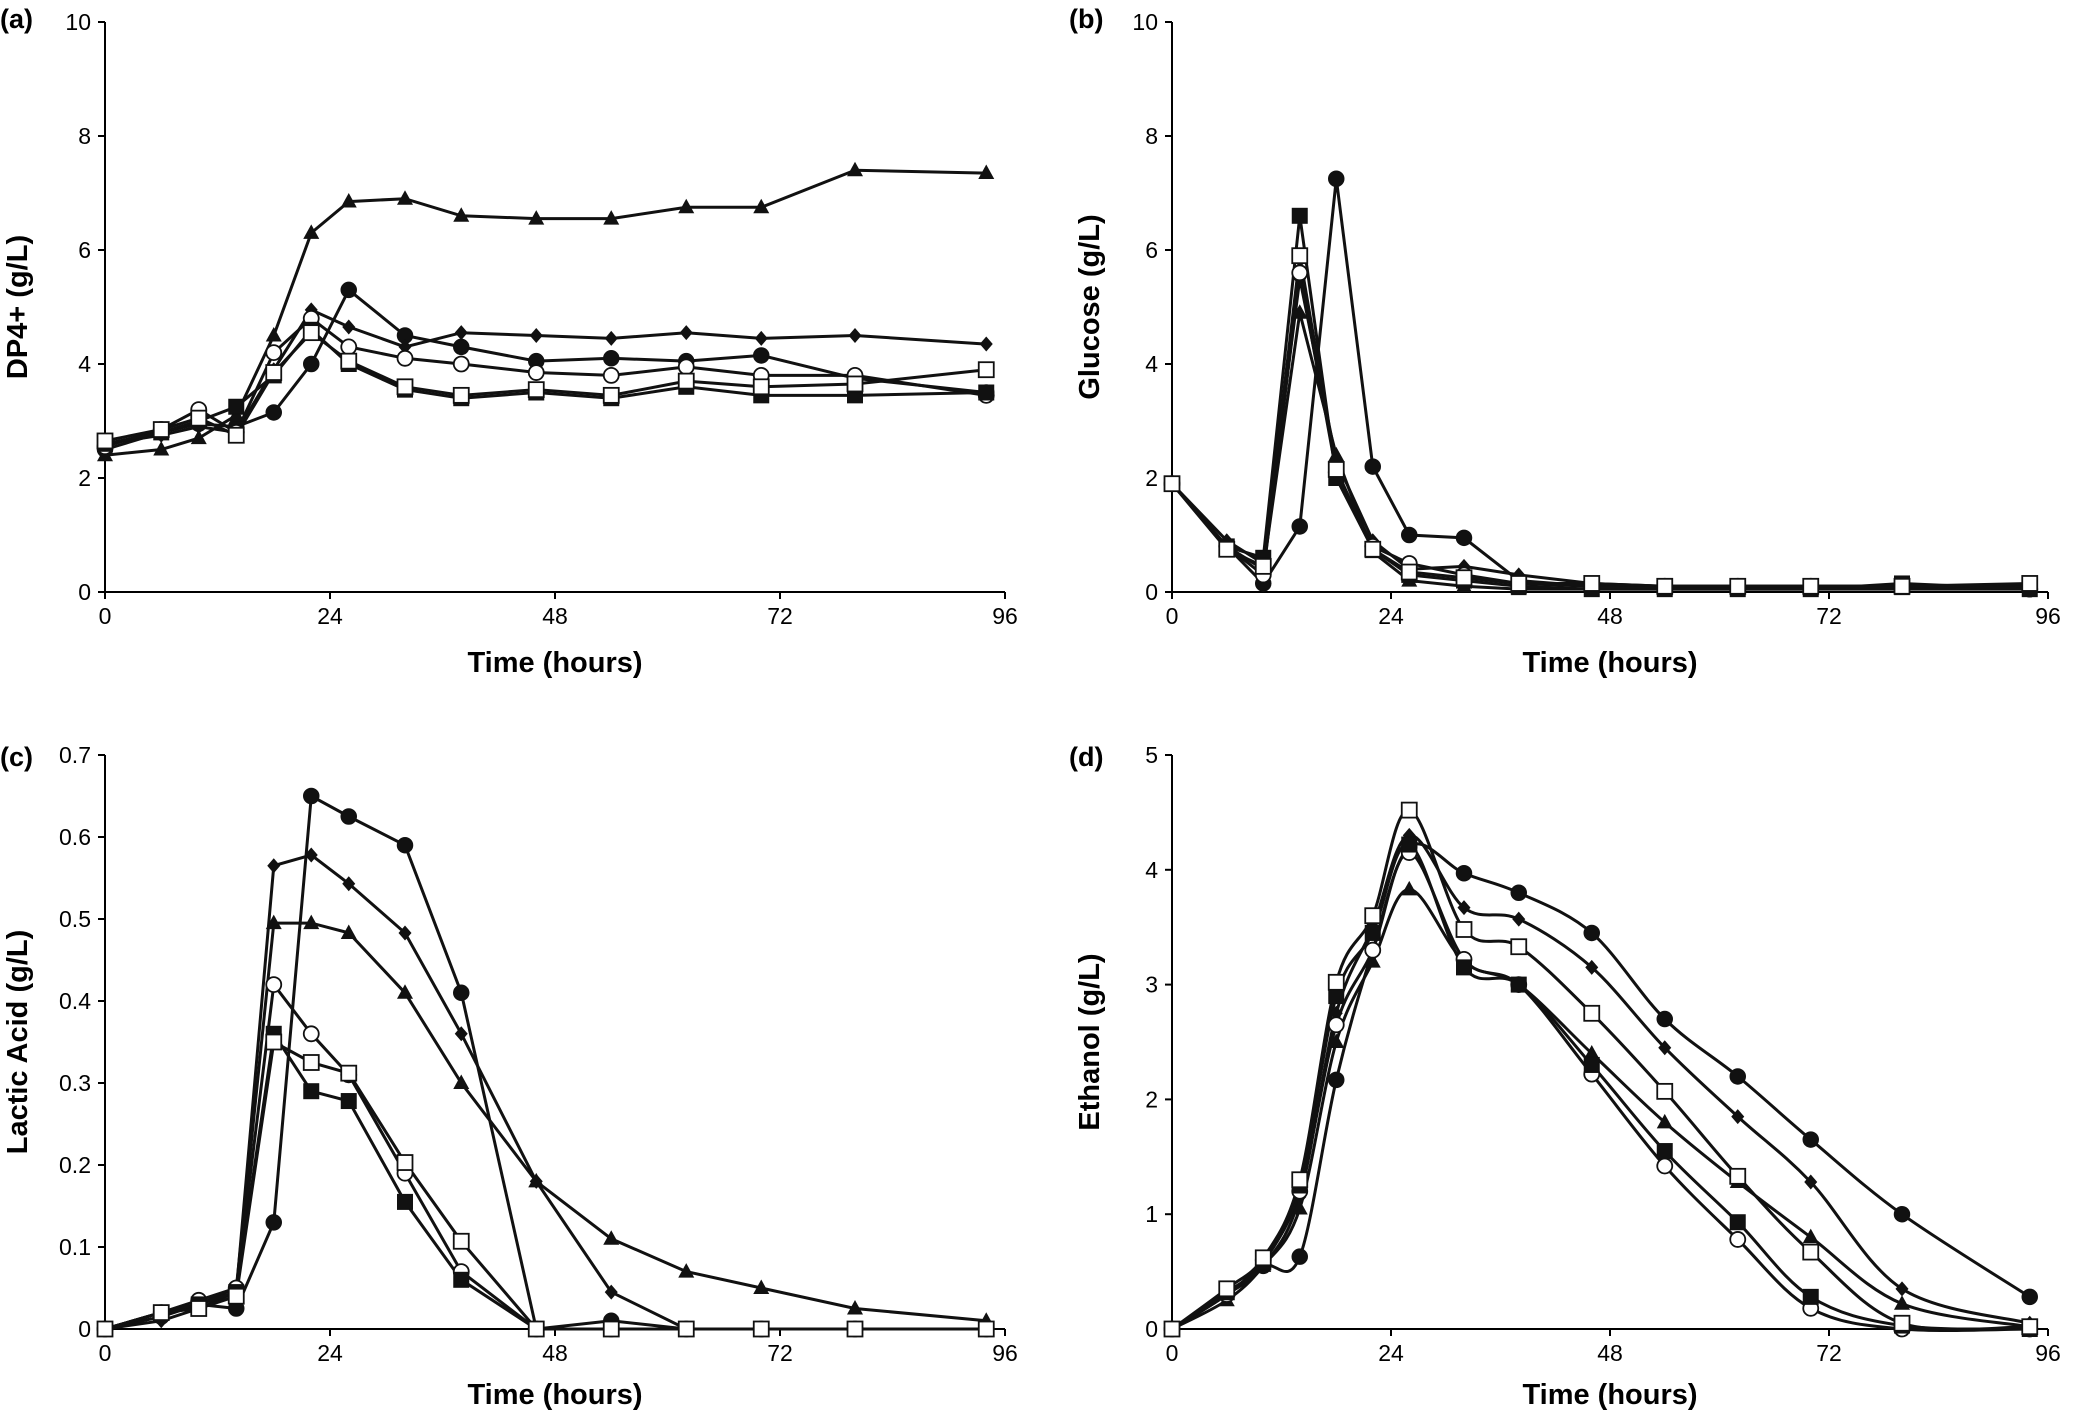 The image size is (2079, 1426). What do you see at coordinates (75, 1165) in the screenshot?
I see `y-tick-label: 0.2` at bounding box center [75, 1165].